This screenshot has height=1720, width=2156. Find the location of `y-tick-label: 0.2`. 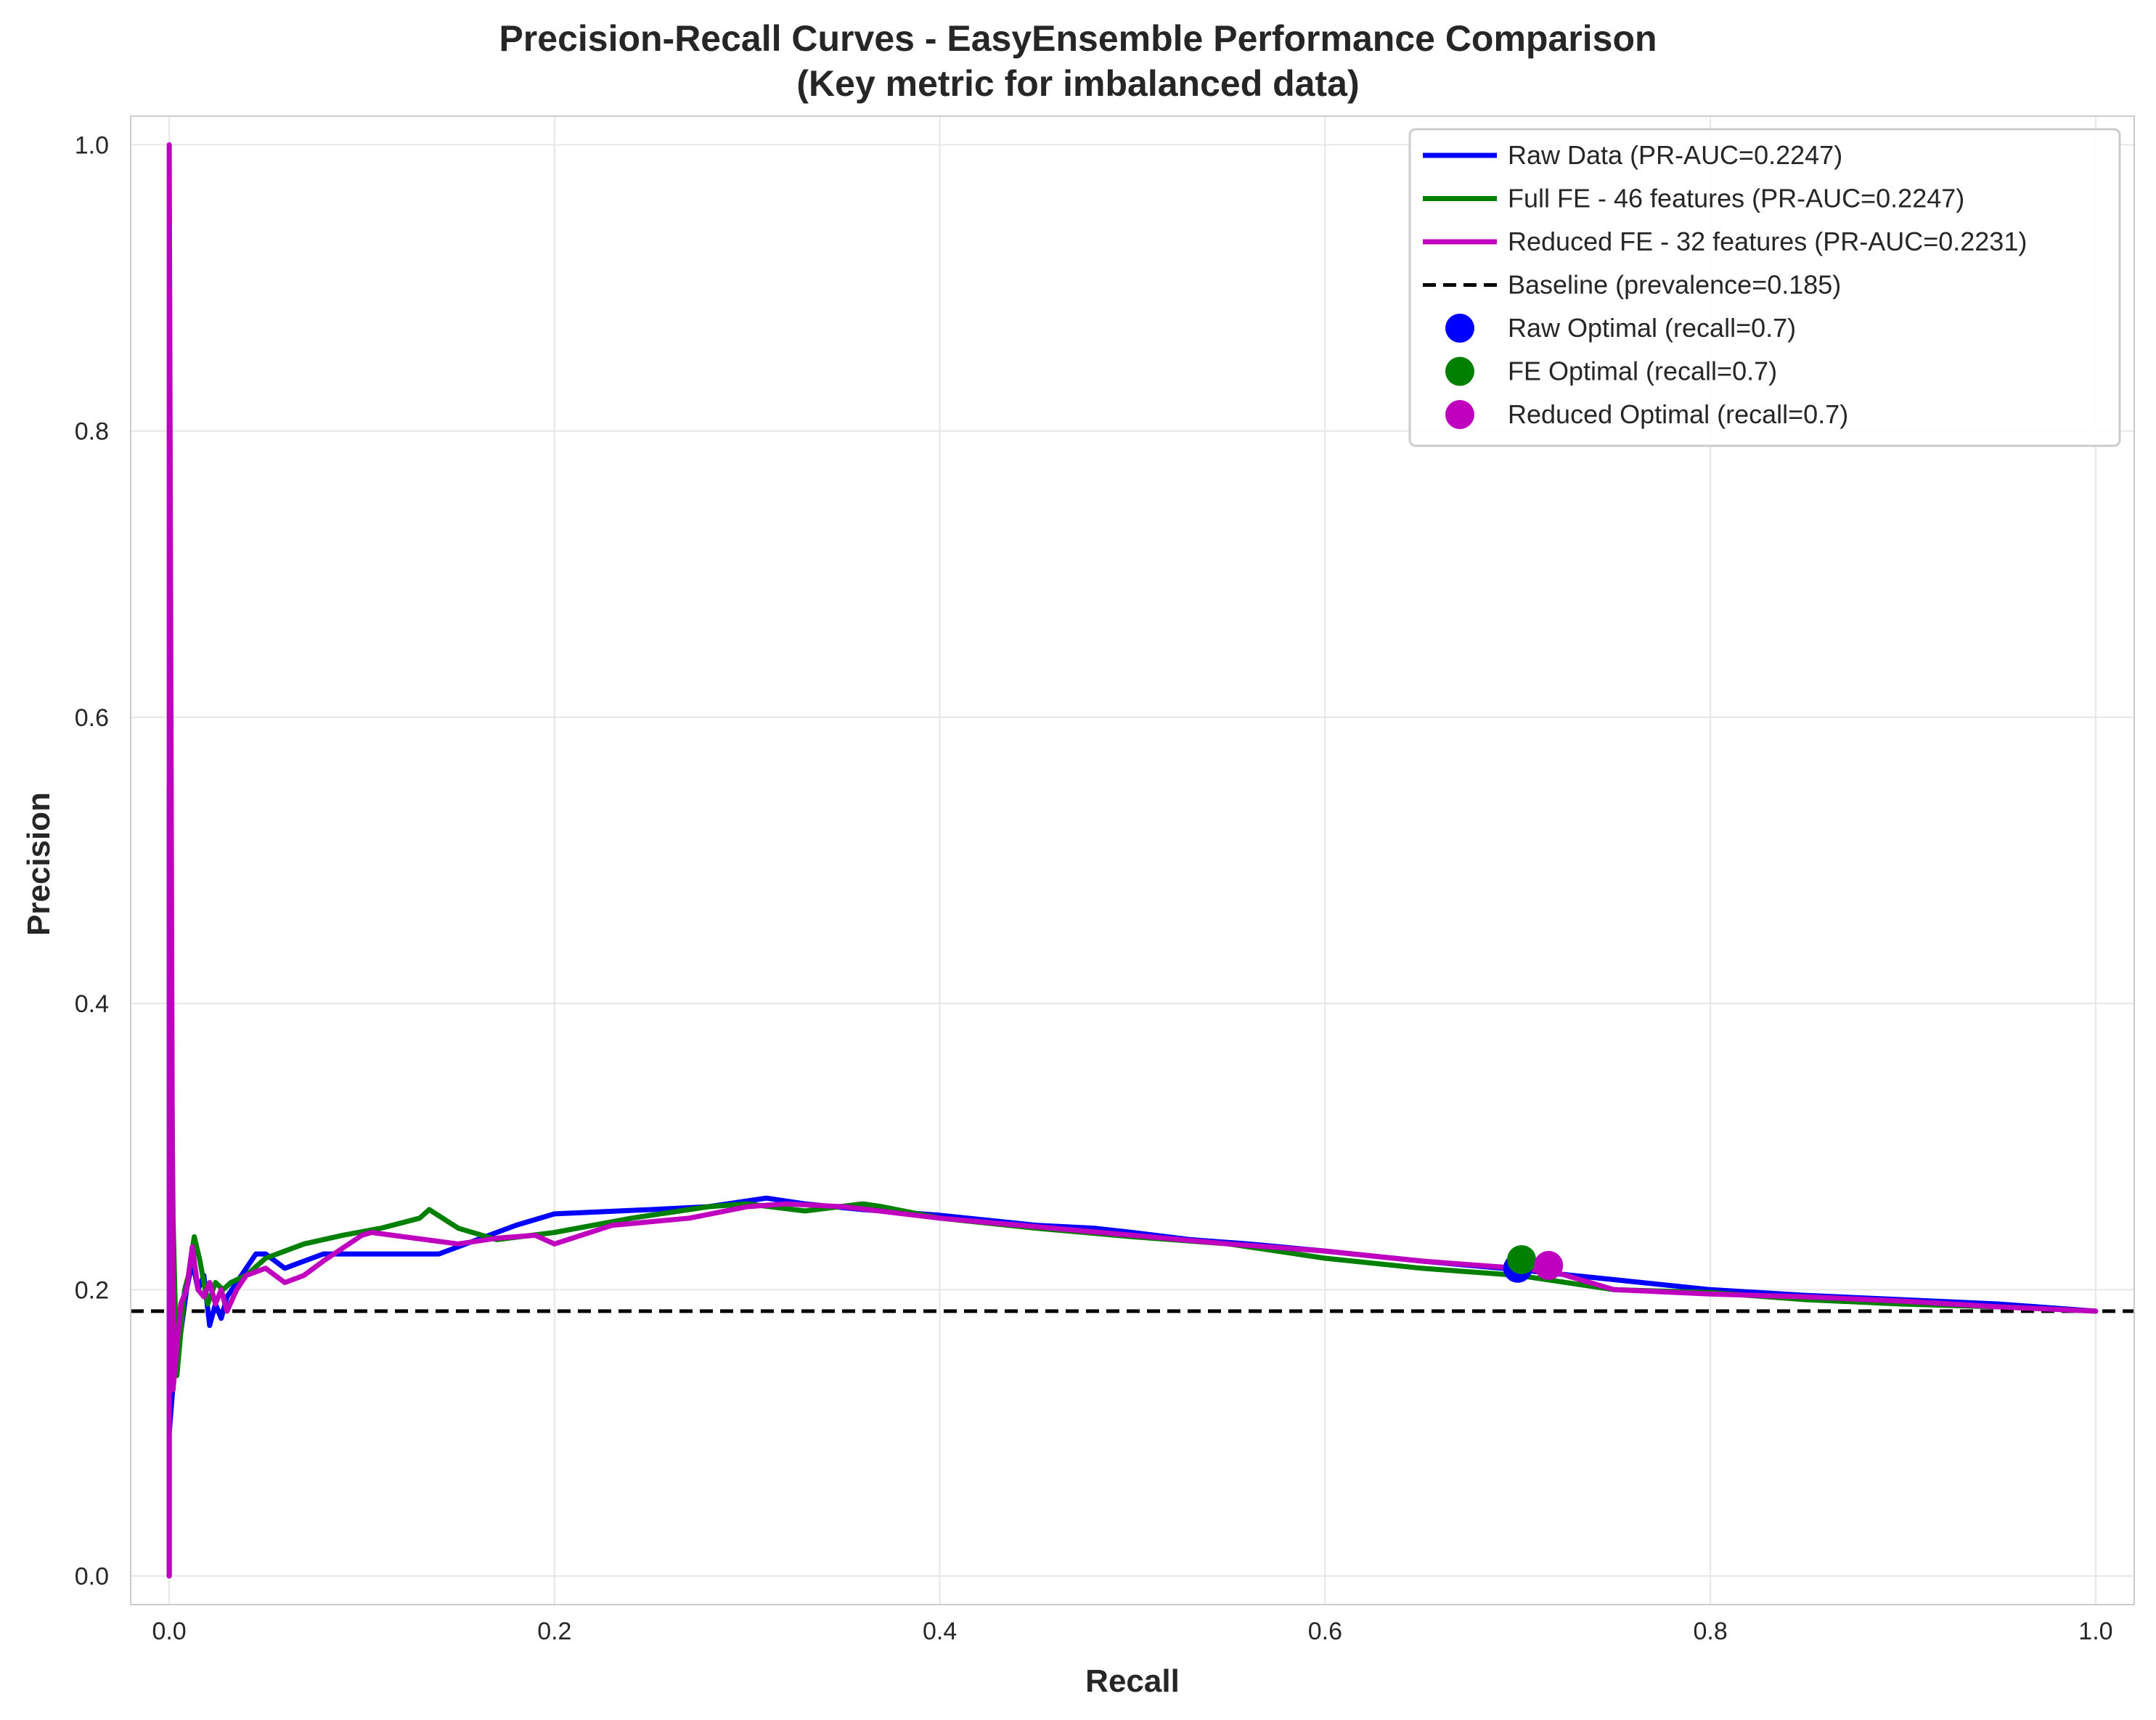

y-tick-label: 0.2 is located at coordinates (92, 1290).